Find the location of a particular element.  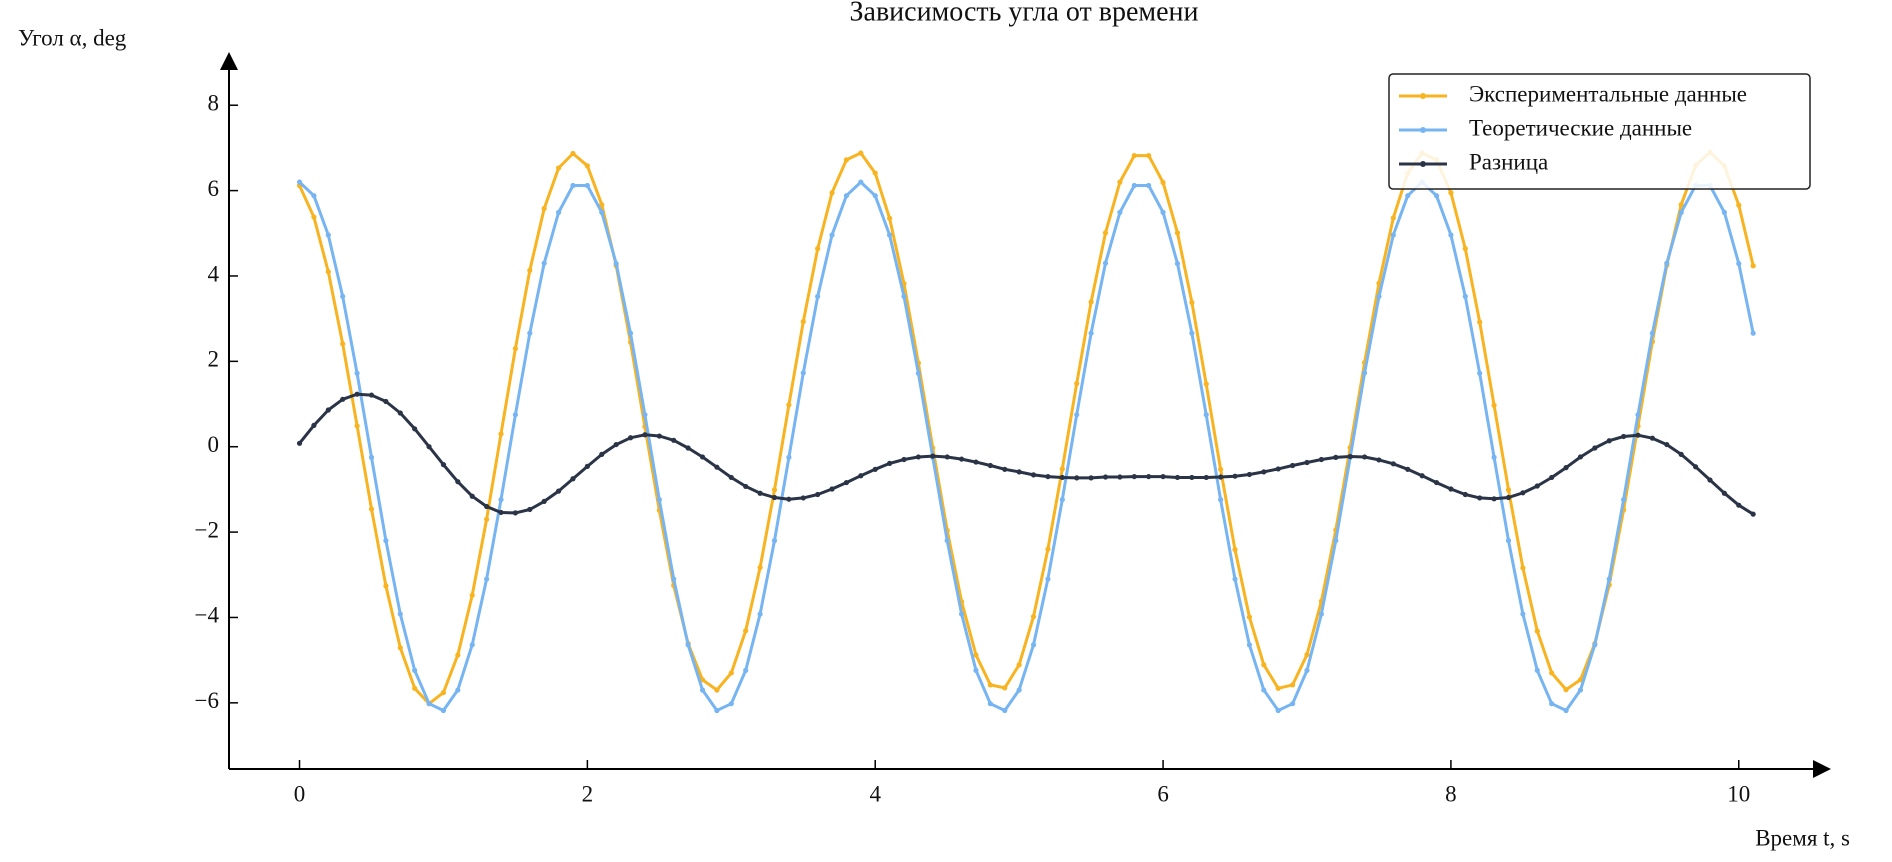

x-tick-label: 2 is located at coordinates (588, 793).